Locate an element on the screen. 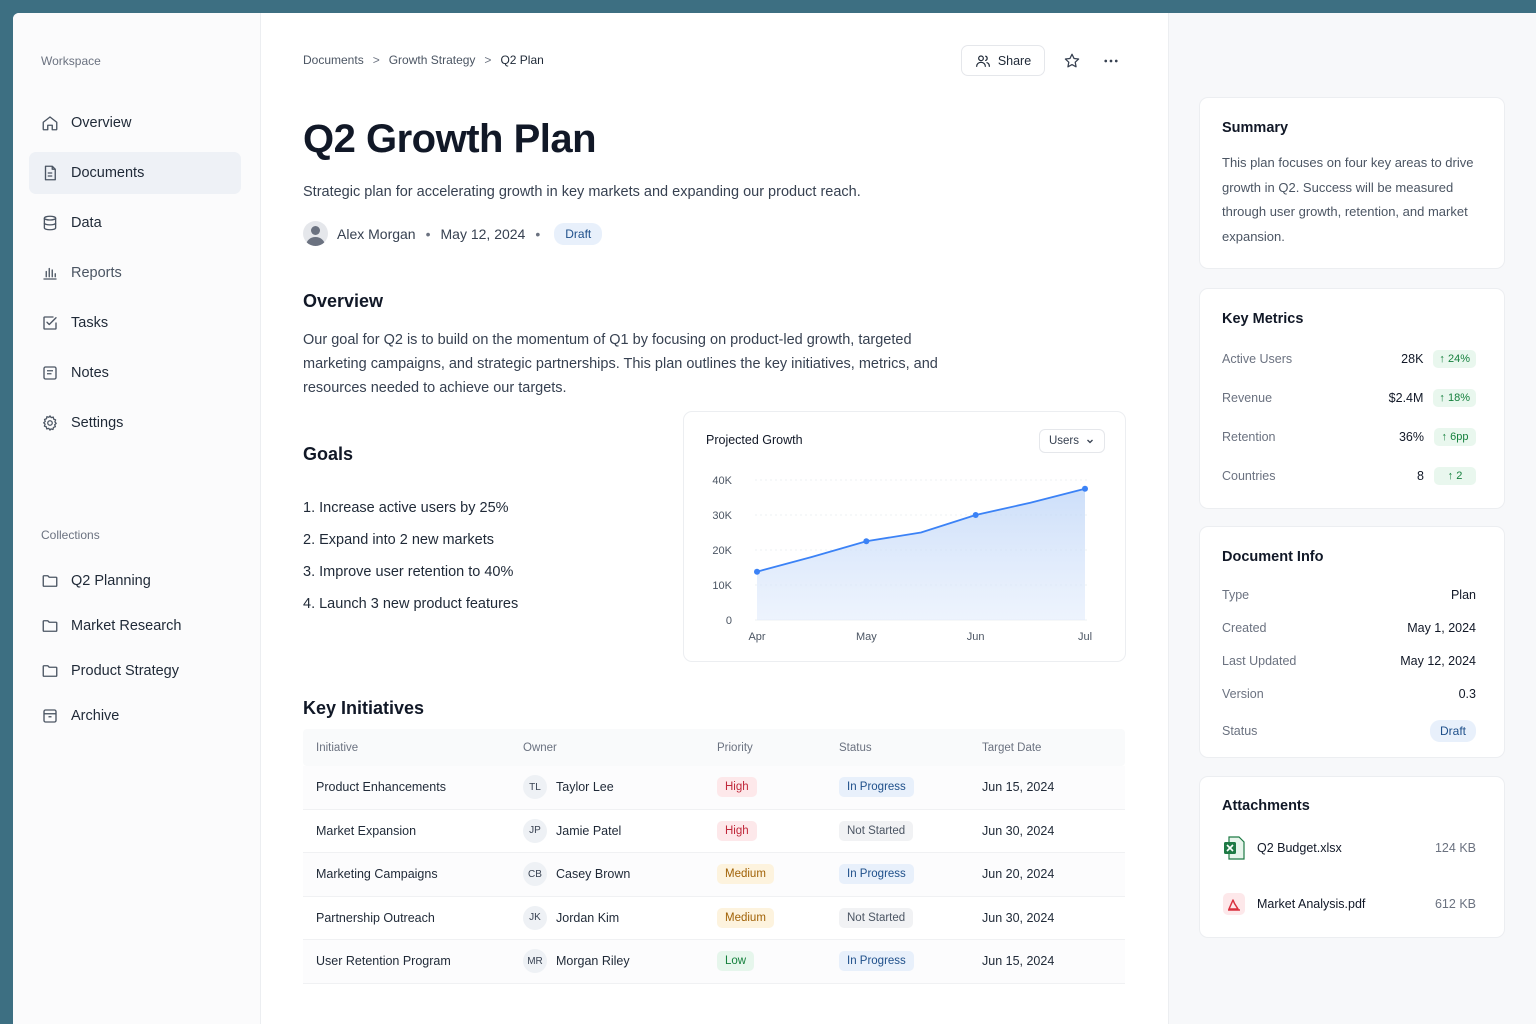 This screenshot has height=1024, width=1536. owner-cell: JP Jamie Patel is located at coordinates (620, 830).